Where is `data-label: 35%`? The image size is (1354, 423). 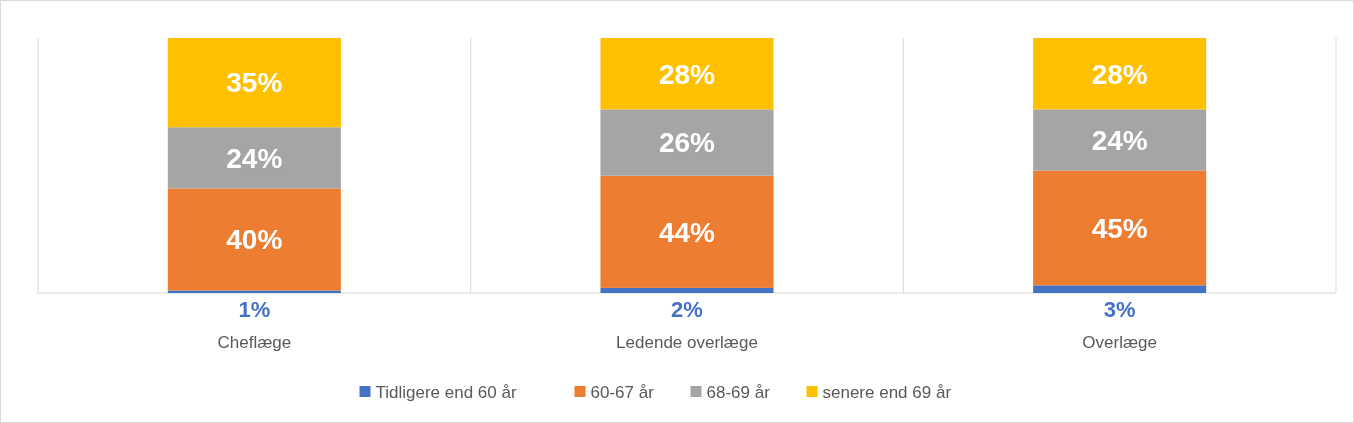
data-label: 35% is located at coordinates (254, 83).